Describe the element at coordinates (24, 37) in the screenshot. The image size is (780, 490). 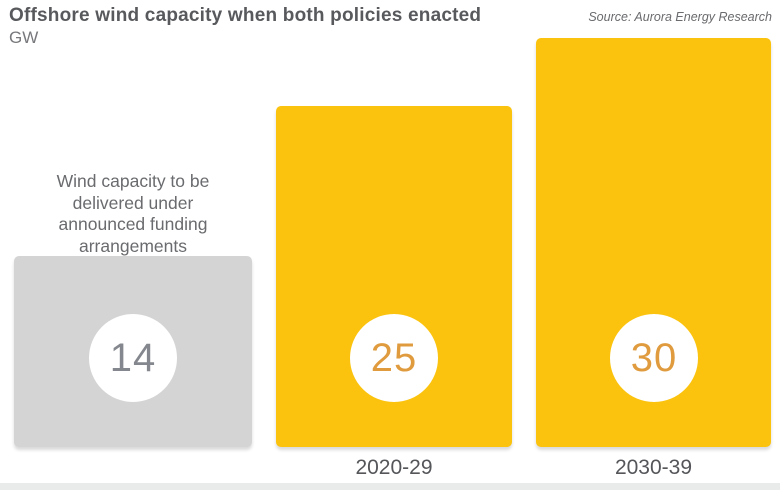
I see `unit-label: GW` at that location.